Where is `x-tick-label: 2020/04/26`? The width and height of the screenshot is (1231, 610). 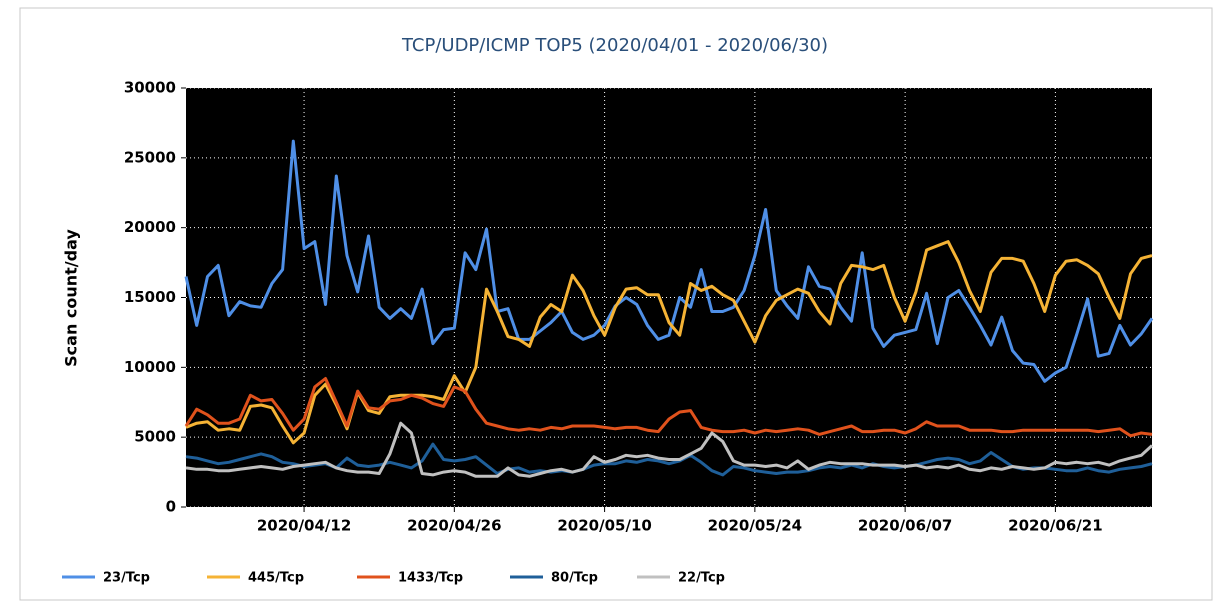 x-tick-label: 2020/04/26 is located at coordinates (454, 526).